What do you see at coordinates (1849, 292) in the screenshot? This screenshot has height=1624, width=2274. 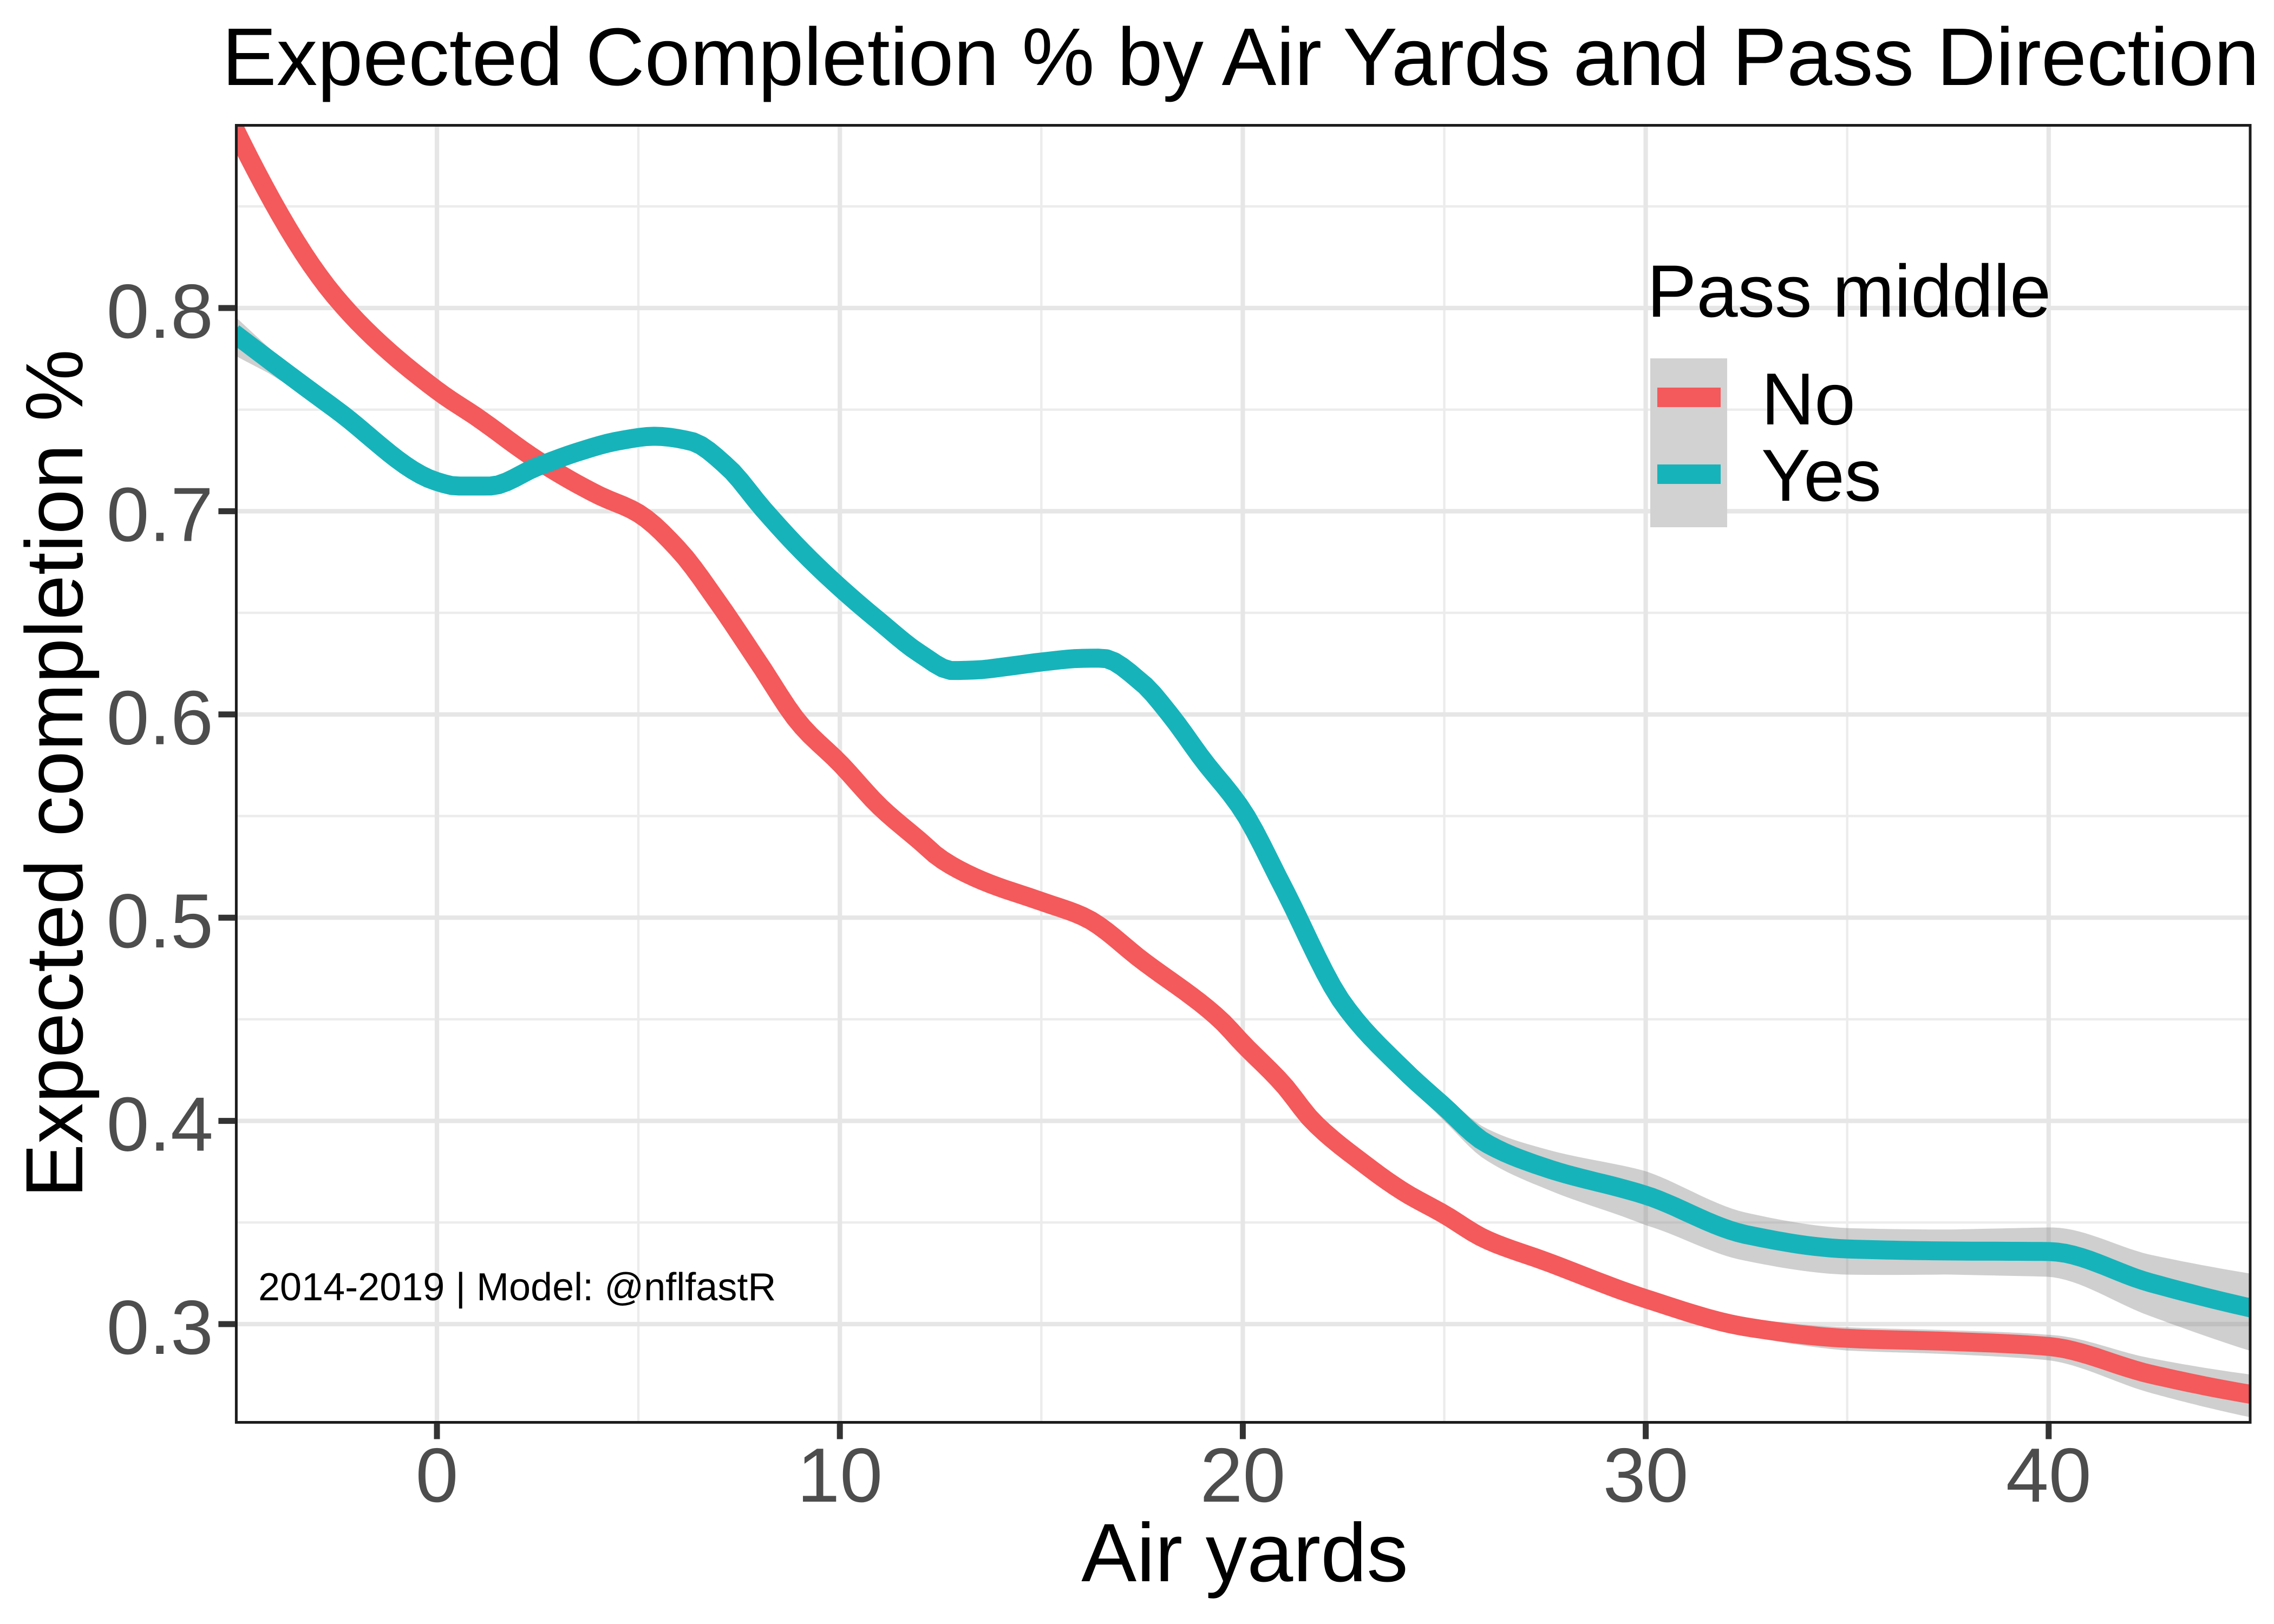 I see `svg-text: Pass middle` at bounding box center [1849, 292].